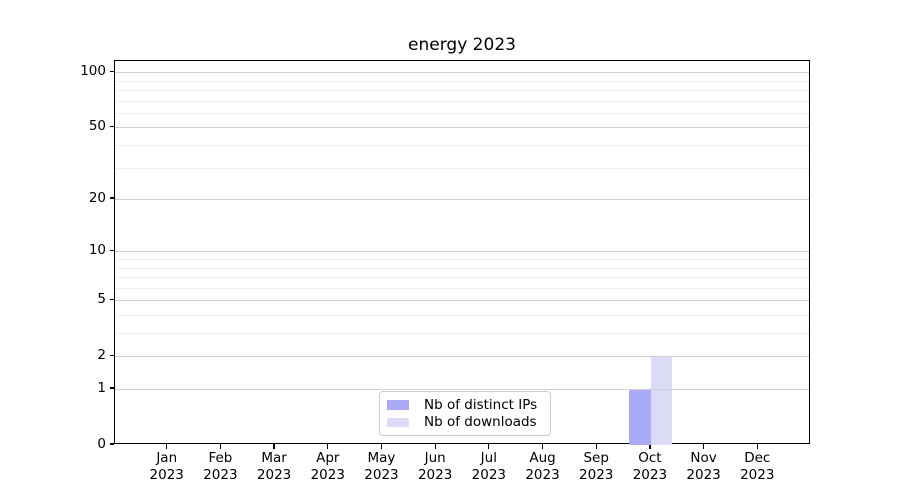  I want to click on x-tick-month: Dec, so click(757, 458).